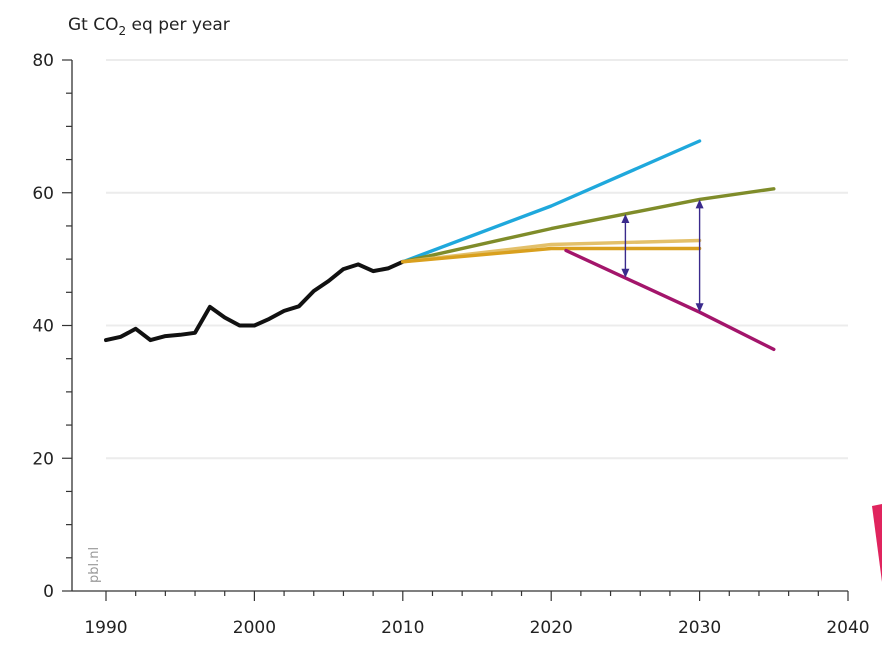  What do you see at coordinates (48, 592) in the screenshot?
I see `y-tick-label: 0` at bounding box center [48, 592].